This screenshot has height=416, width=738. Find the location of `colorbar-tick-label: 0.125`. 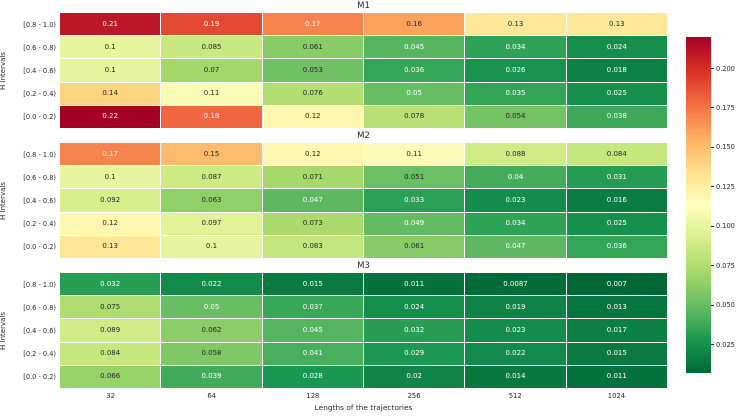

colorbar-tick-label: 0.125 is located at coordinates (725, 186).